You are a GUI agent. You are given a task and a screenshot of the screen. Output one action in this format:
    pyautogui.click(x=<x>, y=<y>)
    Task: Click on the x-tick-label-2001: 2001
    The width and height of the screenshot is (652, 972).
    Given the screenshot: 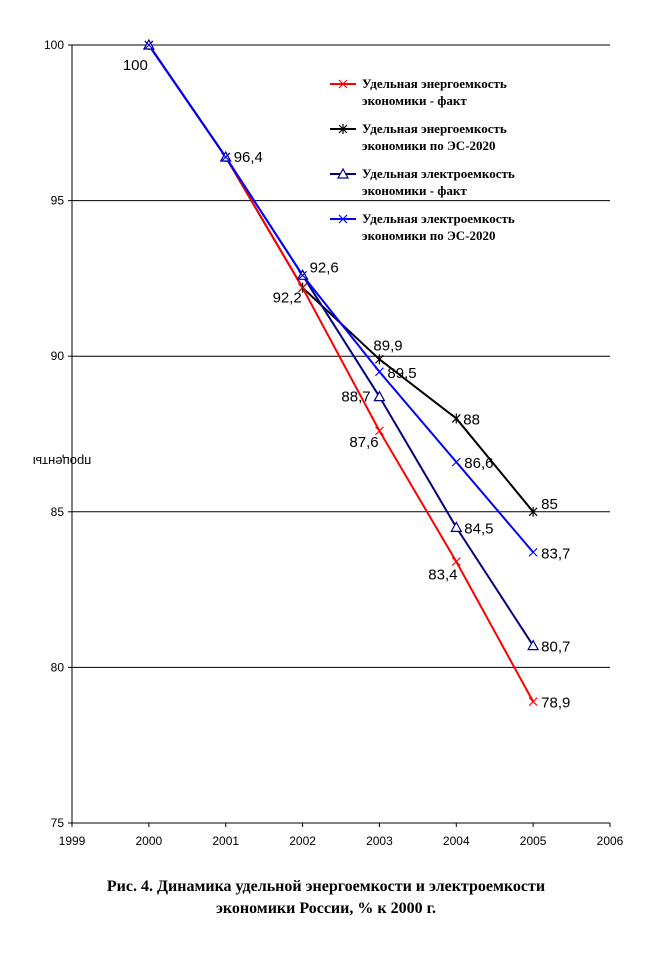 What is the action you would take?
    pyautogui.click(x=225, y=841)
    